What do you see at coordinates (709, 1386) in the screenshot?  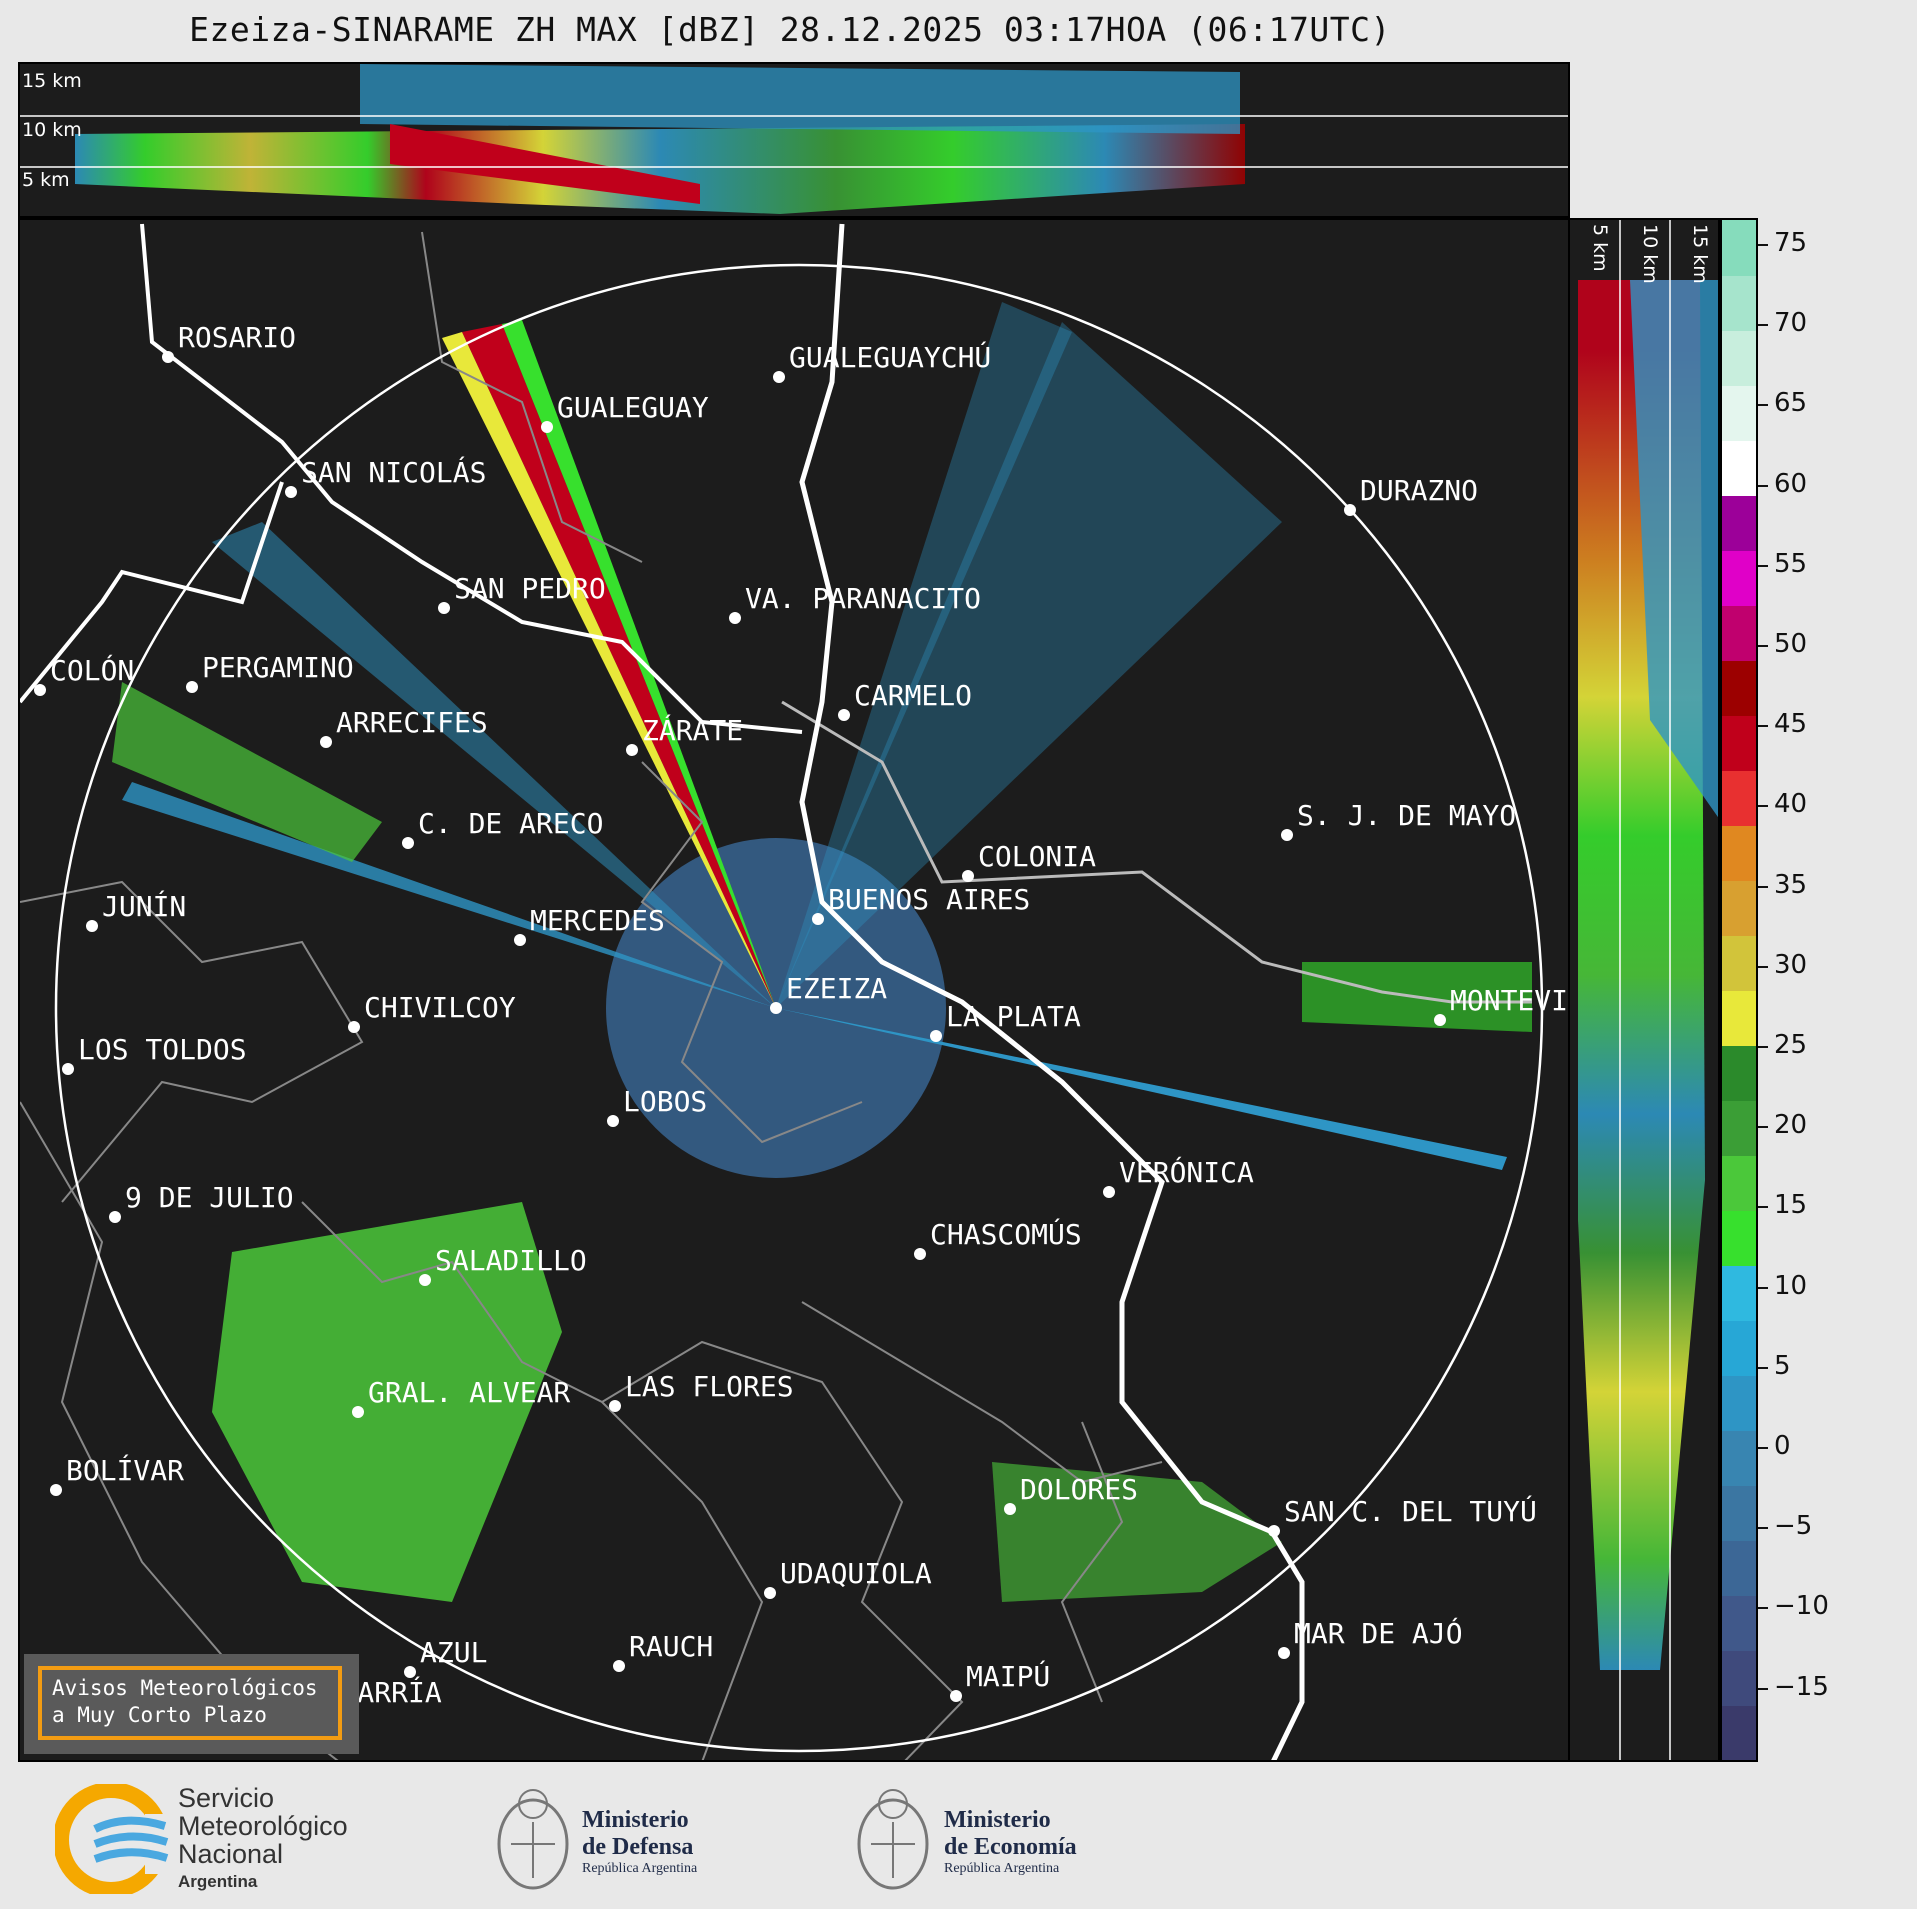 I see `city-label: LAS FLORES` at bounding box center [709, 1386].